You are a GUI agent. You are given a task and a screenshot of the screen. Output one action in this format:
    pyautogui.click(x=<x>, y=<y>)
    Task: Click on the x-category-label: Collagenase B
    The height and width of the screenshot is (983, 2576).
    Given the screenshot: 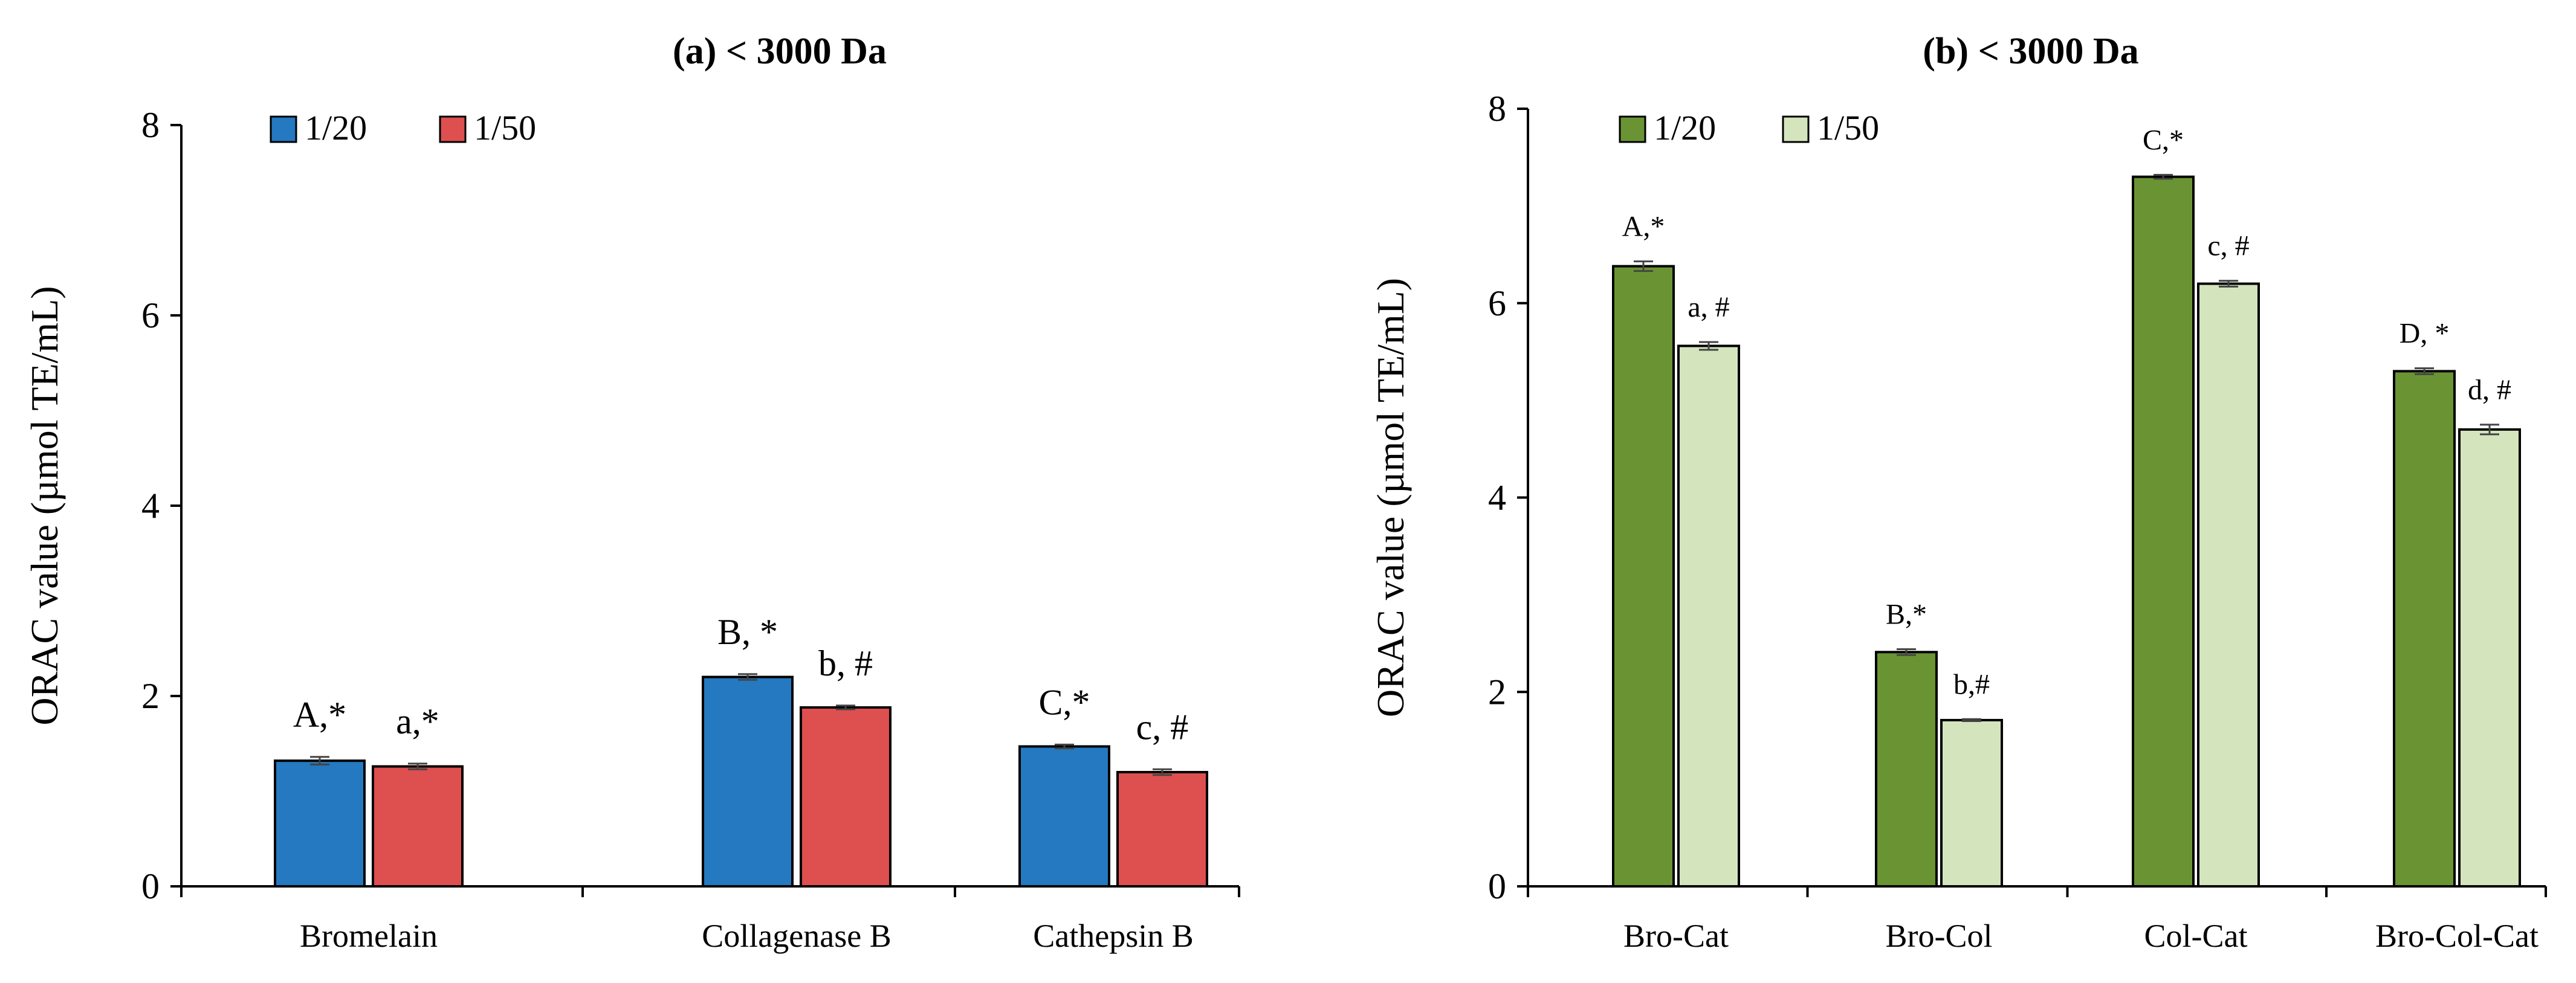 What is the action you would take?
    pyautogui.click(x=796, y=936)
    